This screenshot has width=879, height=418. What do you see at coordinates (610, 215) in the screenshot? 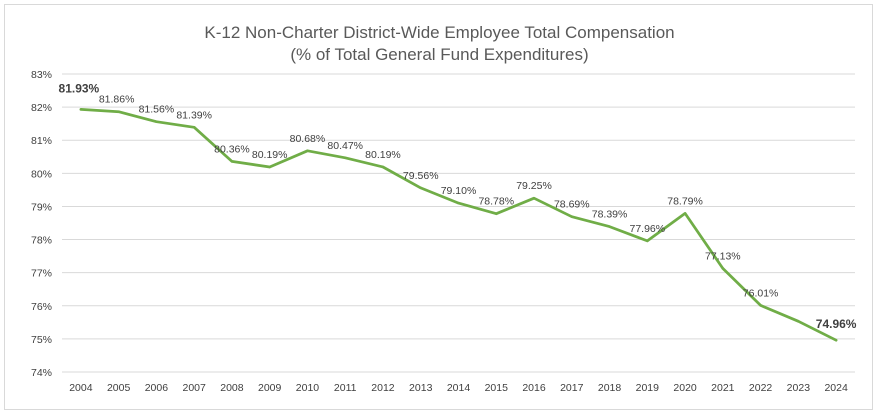
I see `data-label: 78.39%` at bounding box center [610, 215].